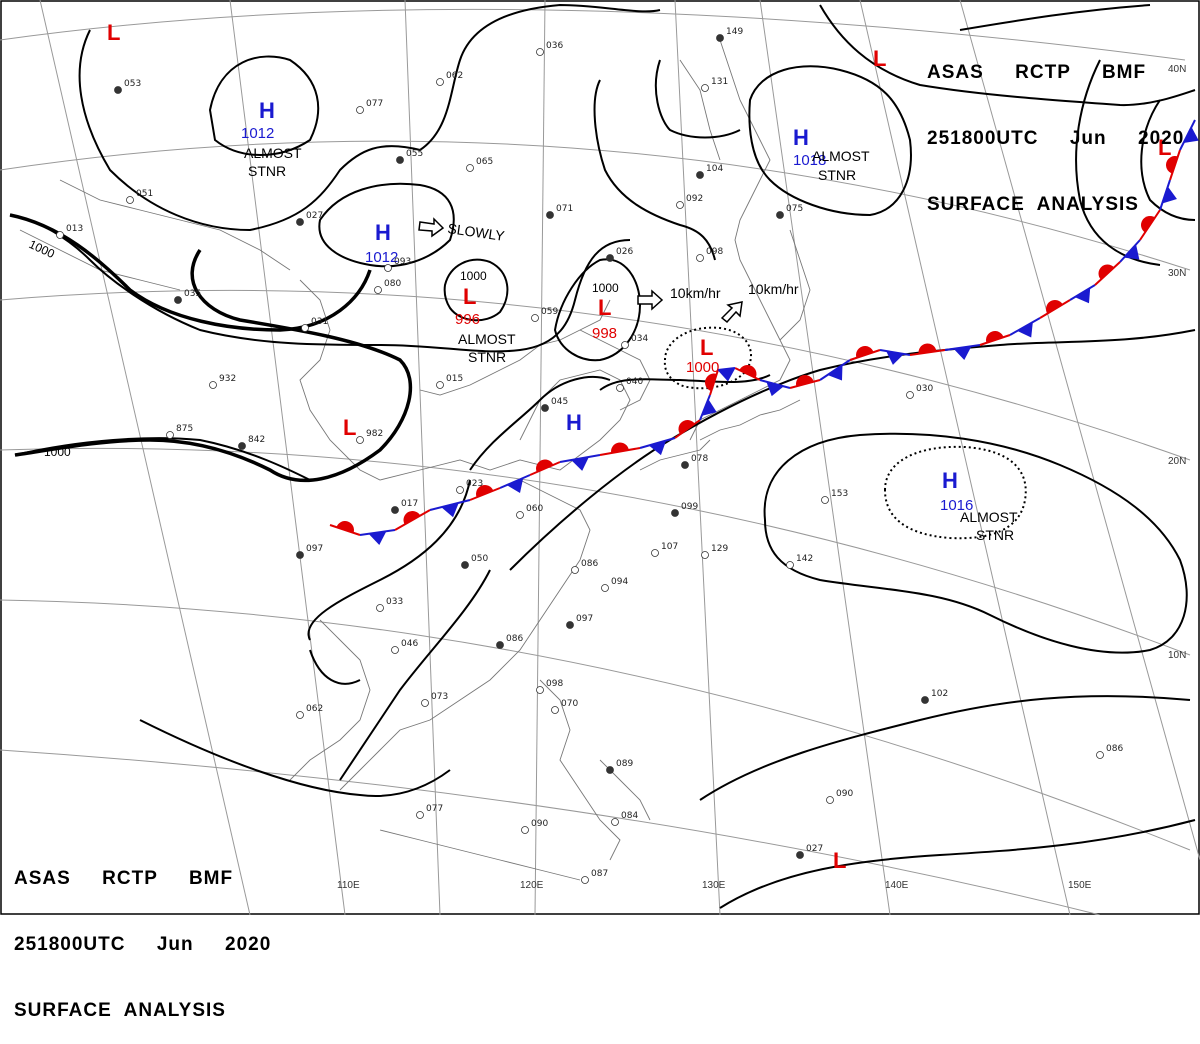 This screenshot has height=1044, width=1200. Describe the element at coordinates (989, 517) in the screenshot. I see `almost-label: ALMOST` at that location.